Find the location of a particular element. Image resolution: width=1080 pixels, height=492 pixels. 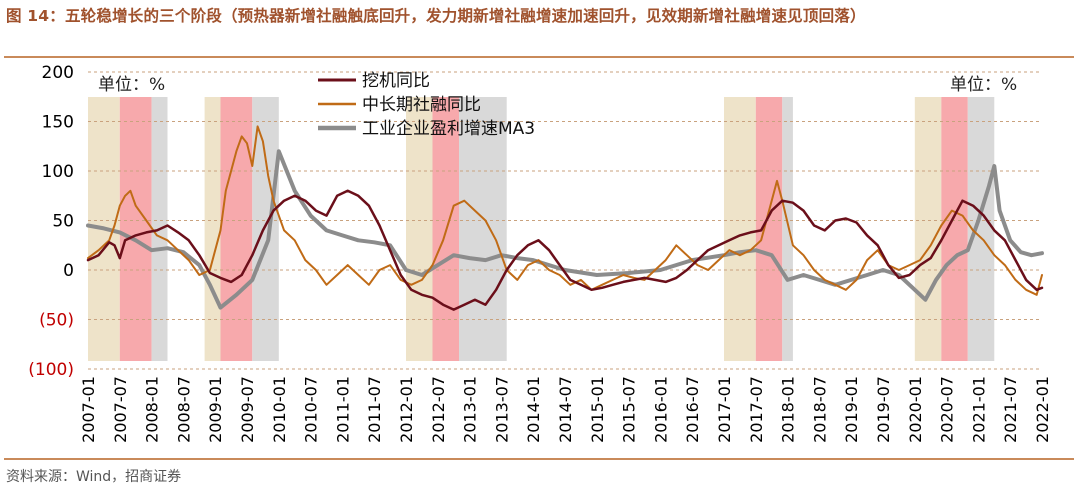

x-tick-label-2017-07: 2017-07 is located at coordinates (756, 409).